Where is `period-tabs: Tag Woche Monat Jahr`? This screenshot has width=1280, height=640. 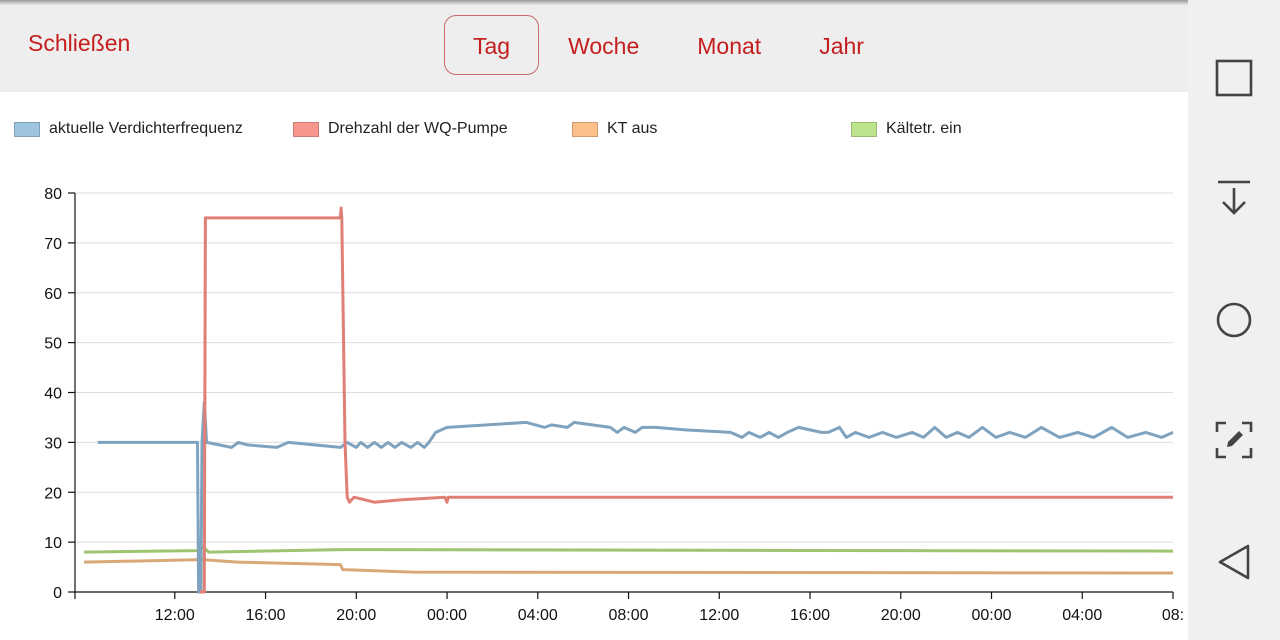
period-tabs: Tag Woche Monat Jahr is located at coordinates (668, 45).